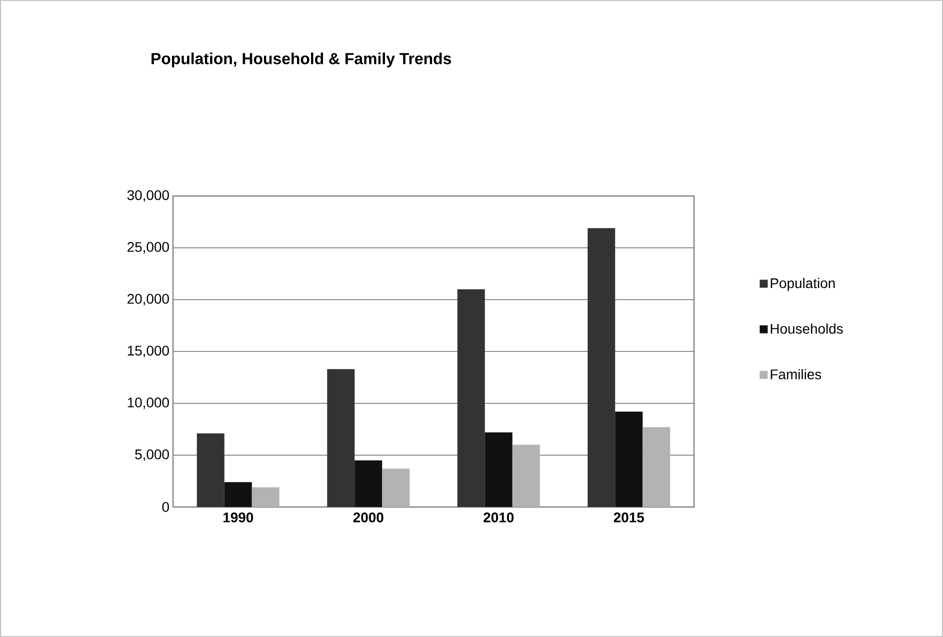 Image resolution: width=943 pixels, height=637 pixels. What do you see at coordinates (806, 329) in the screenshot?
I see `legend-label: Households` at bounding box center [806, 329].